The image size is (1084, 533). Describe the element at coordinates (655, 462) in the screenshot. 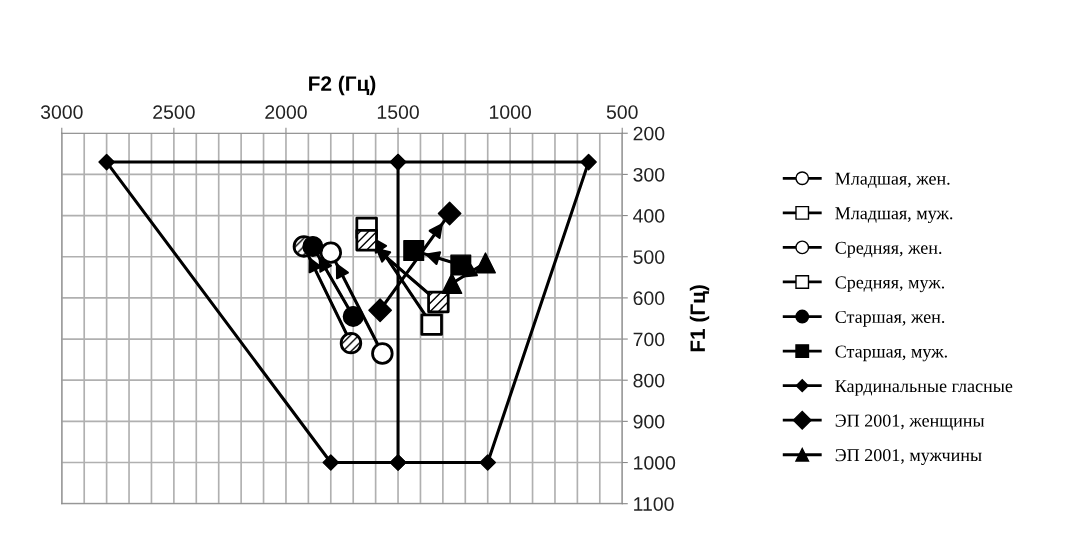

I see `y-tick-label: 1000` at that location.